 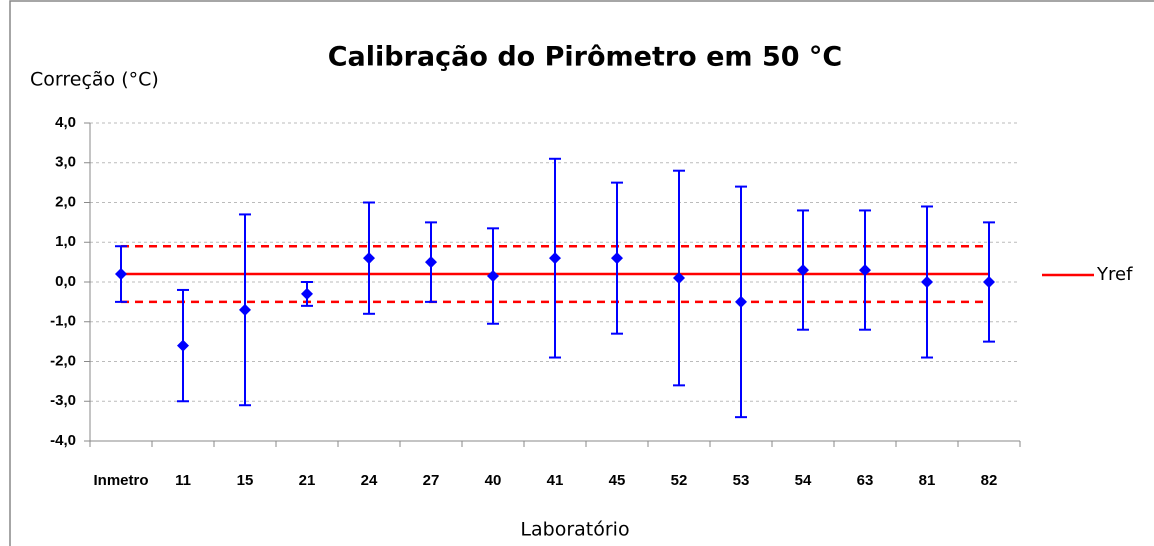 I want to click on y-tick-label: 2,0, so click(x=65, y=201).